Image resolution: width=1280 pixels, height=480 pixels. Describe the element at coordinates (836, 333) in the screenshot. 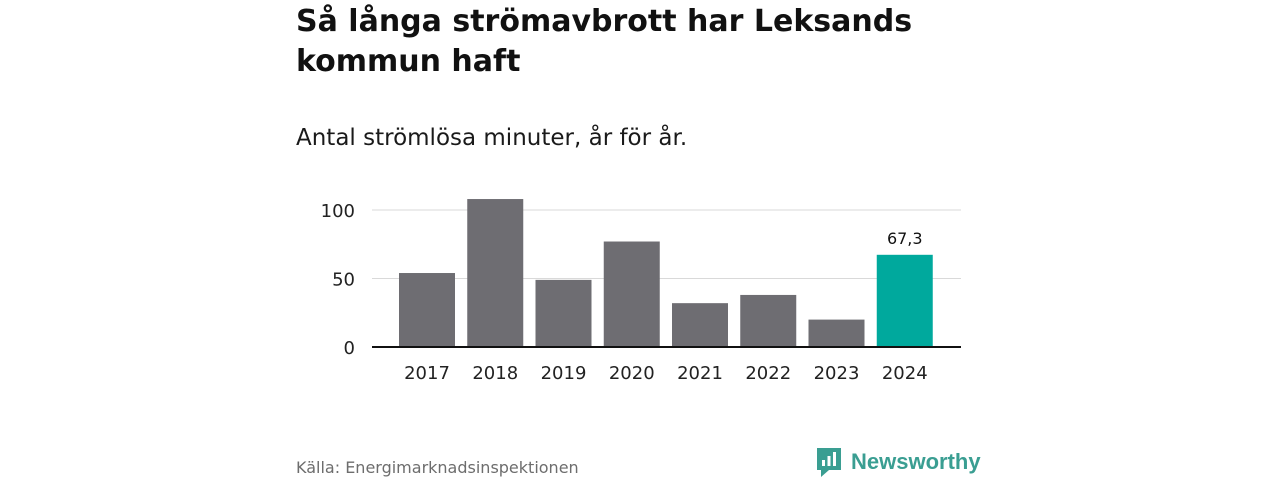

I see `bar-2023` at that location.